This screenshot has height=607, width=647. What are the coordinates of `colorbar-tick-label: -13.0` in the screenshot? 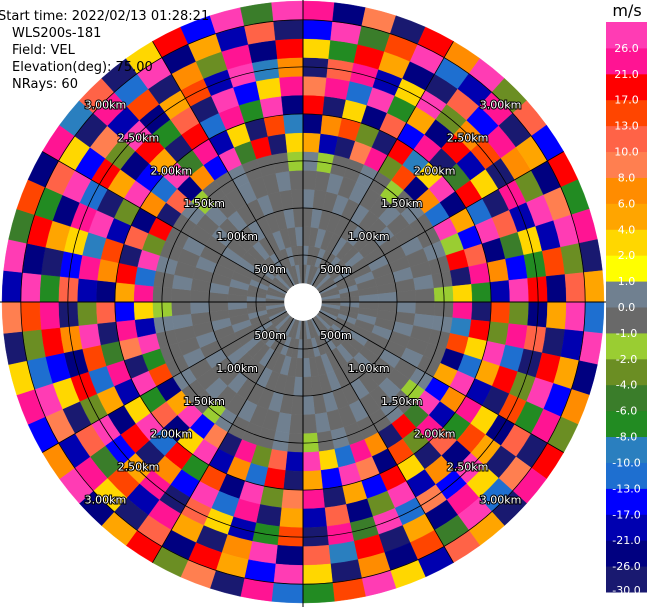 It's located at (626, 488).